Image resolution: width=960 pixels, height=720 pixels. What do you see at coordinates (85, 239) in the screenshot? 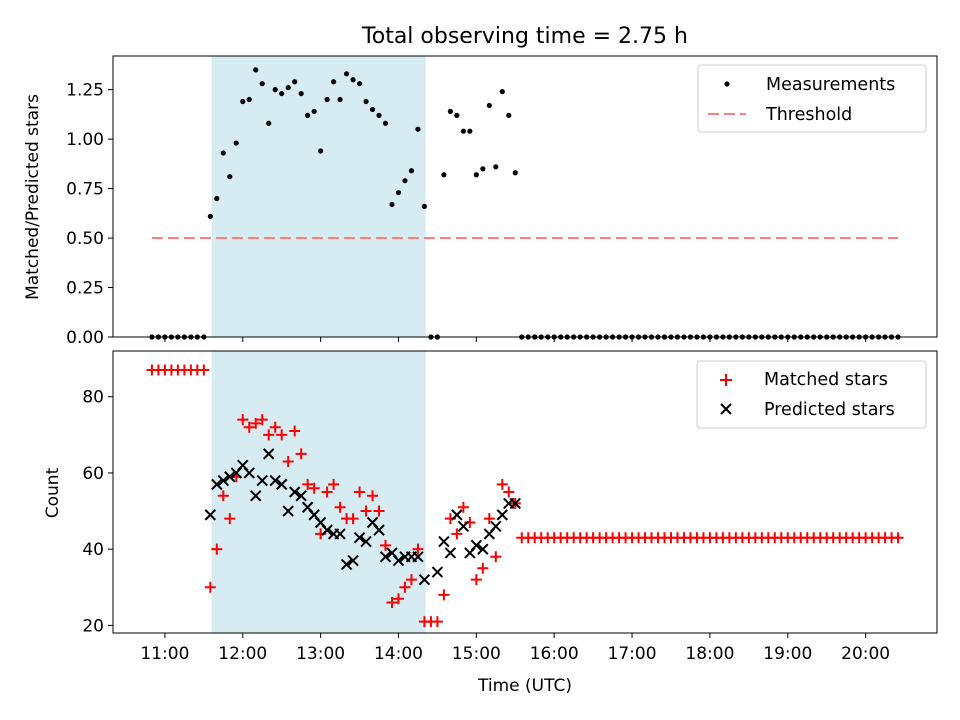
I see `top-y-tick-label: 0.50` at bounding box center [85, 239].